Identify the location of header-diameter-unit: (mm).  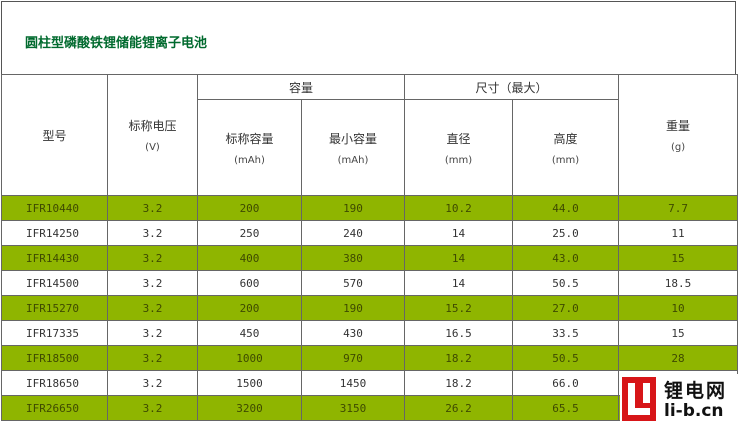
(458, 160).